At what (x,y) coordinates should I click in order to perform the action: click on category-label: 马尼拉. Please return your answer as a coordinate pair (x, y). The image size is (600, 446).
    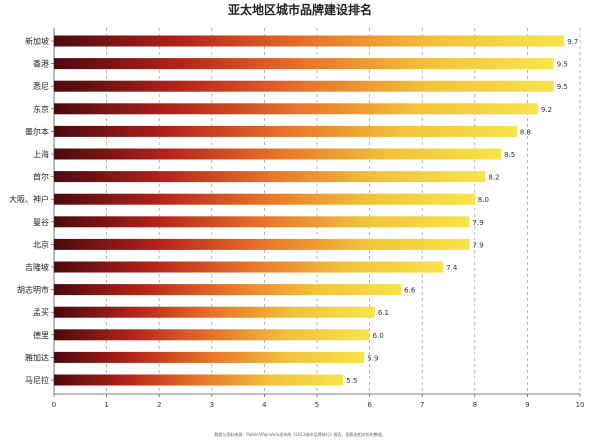
    Looking at the image, I should click on (37, 380).